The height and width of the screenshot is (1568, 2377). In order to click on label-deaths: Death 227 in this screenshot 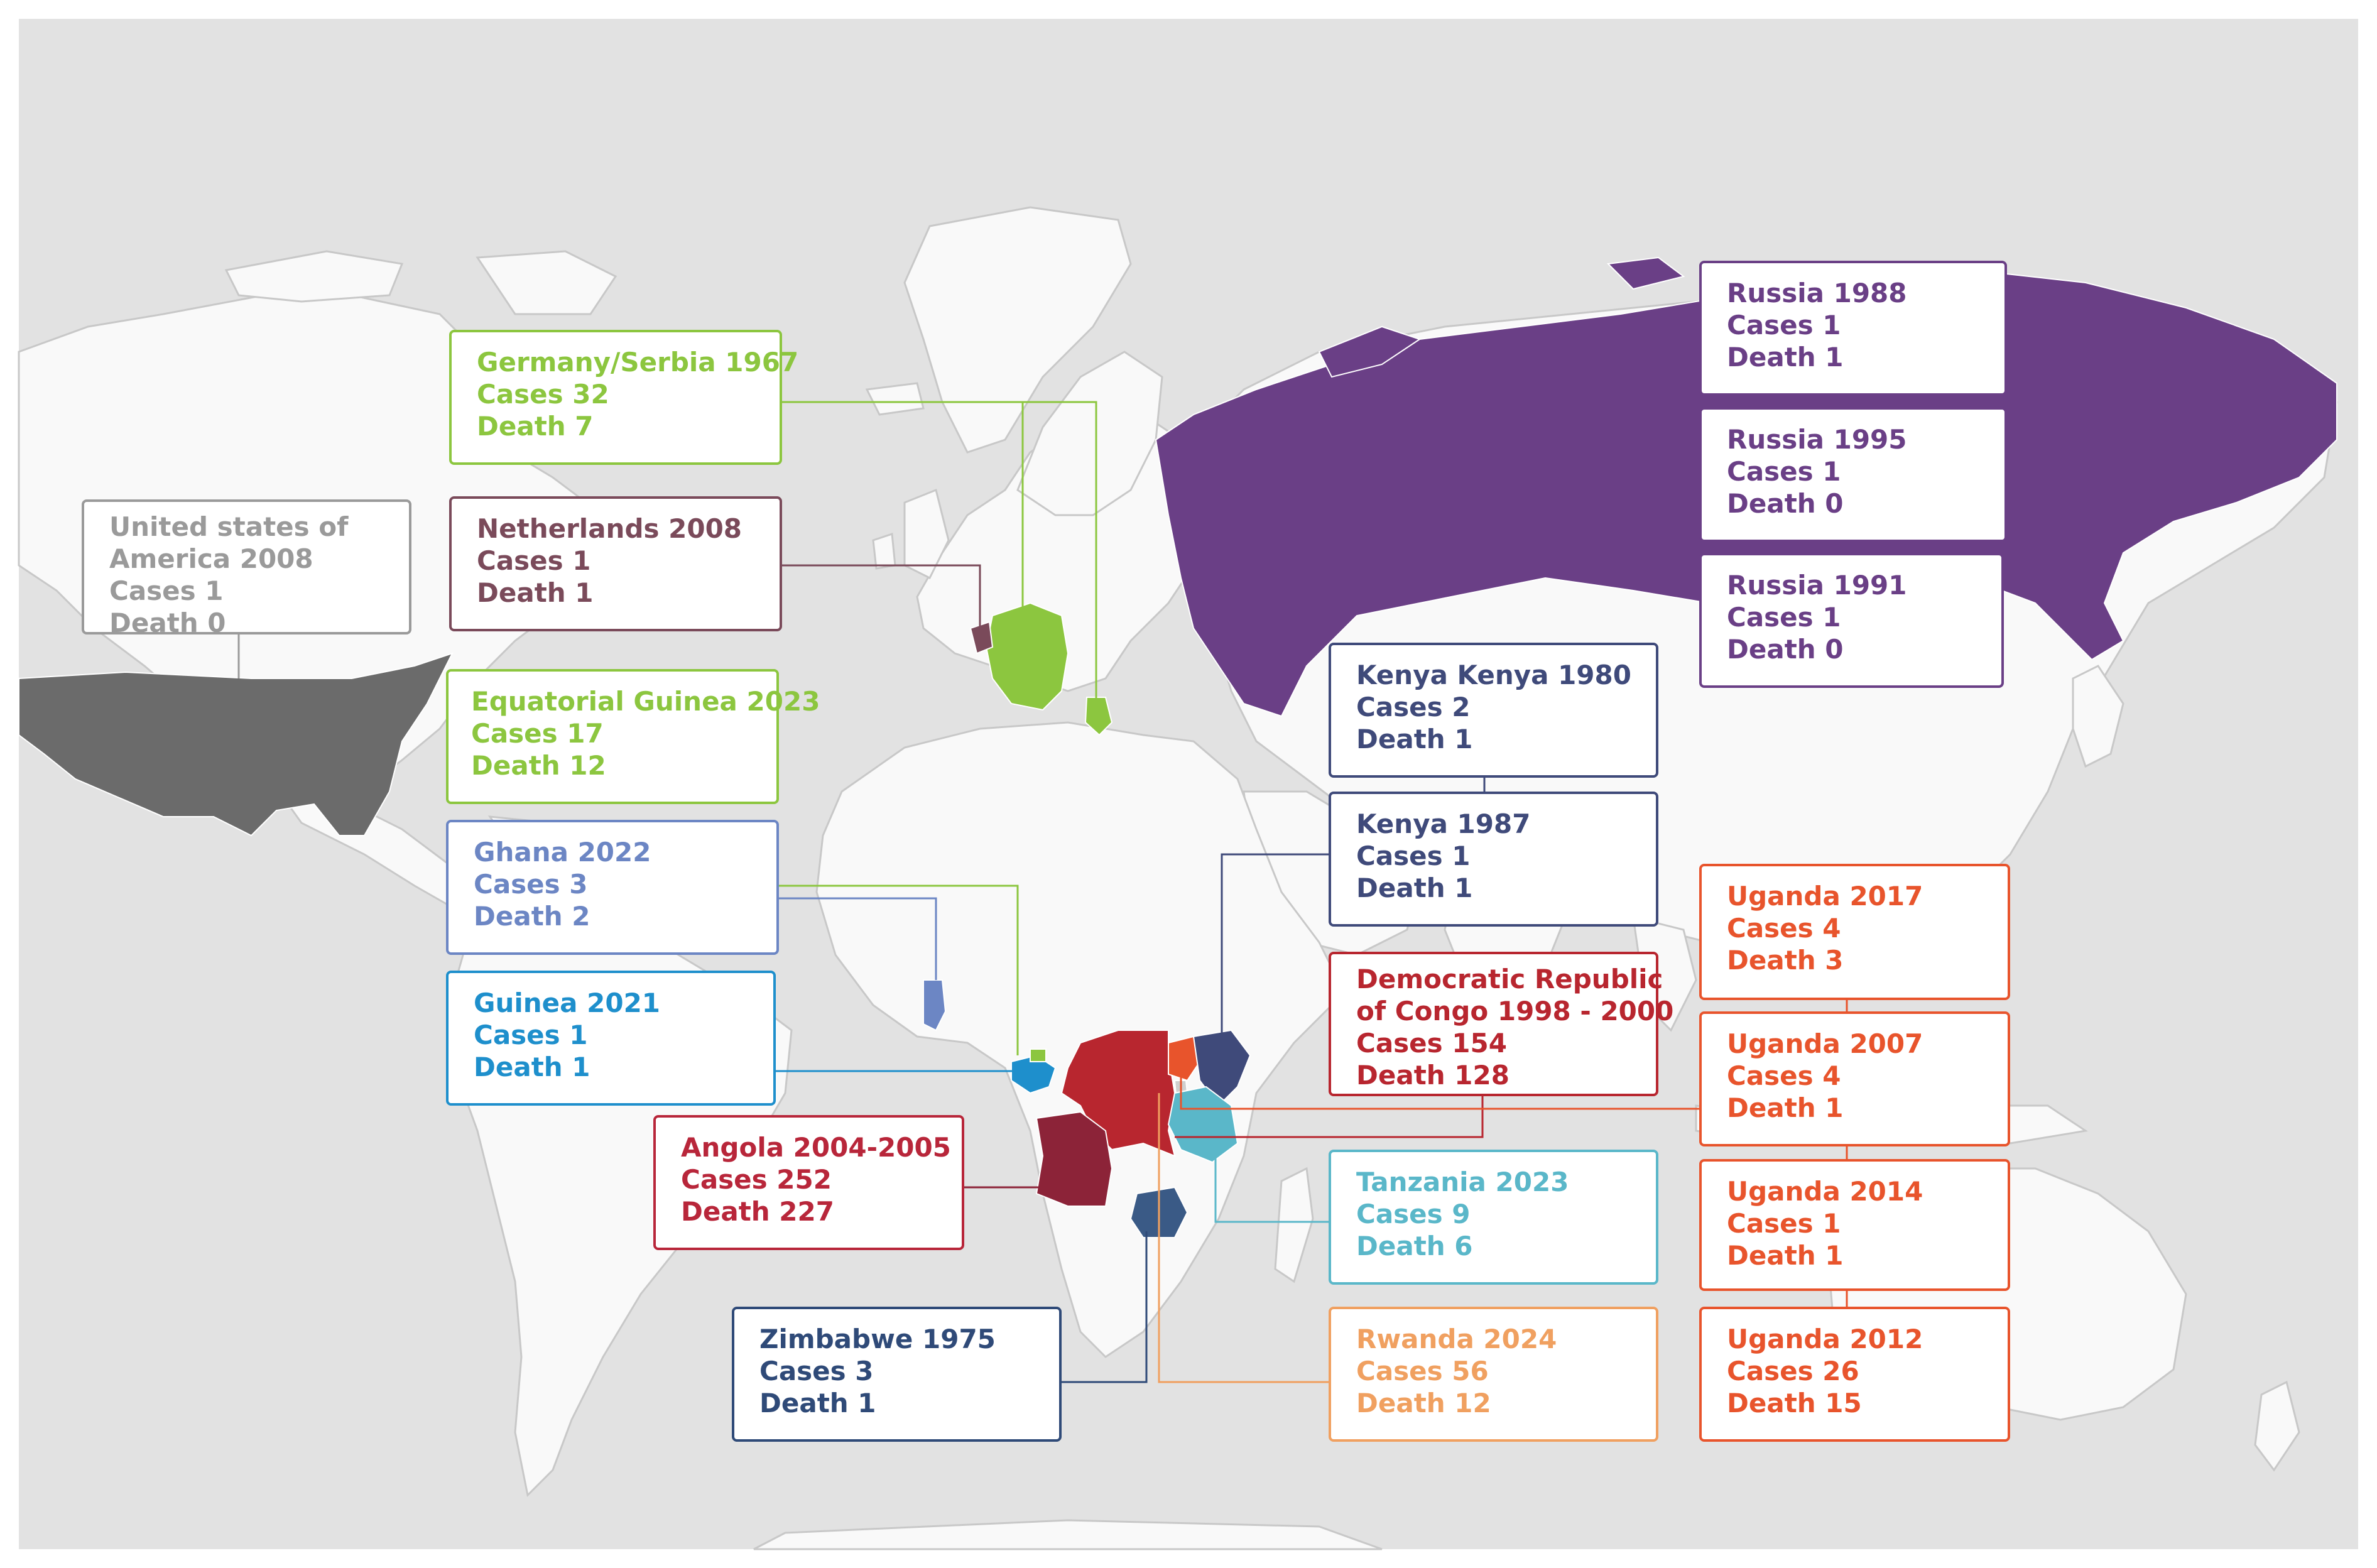, I will do `click(757, 1211)`.